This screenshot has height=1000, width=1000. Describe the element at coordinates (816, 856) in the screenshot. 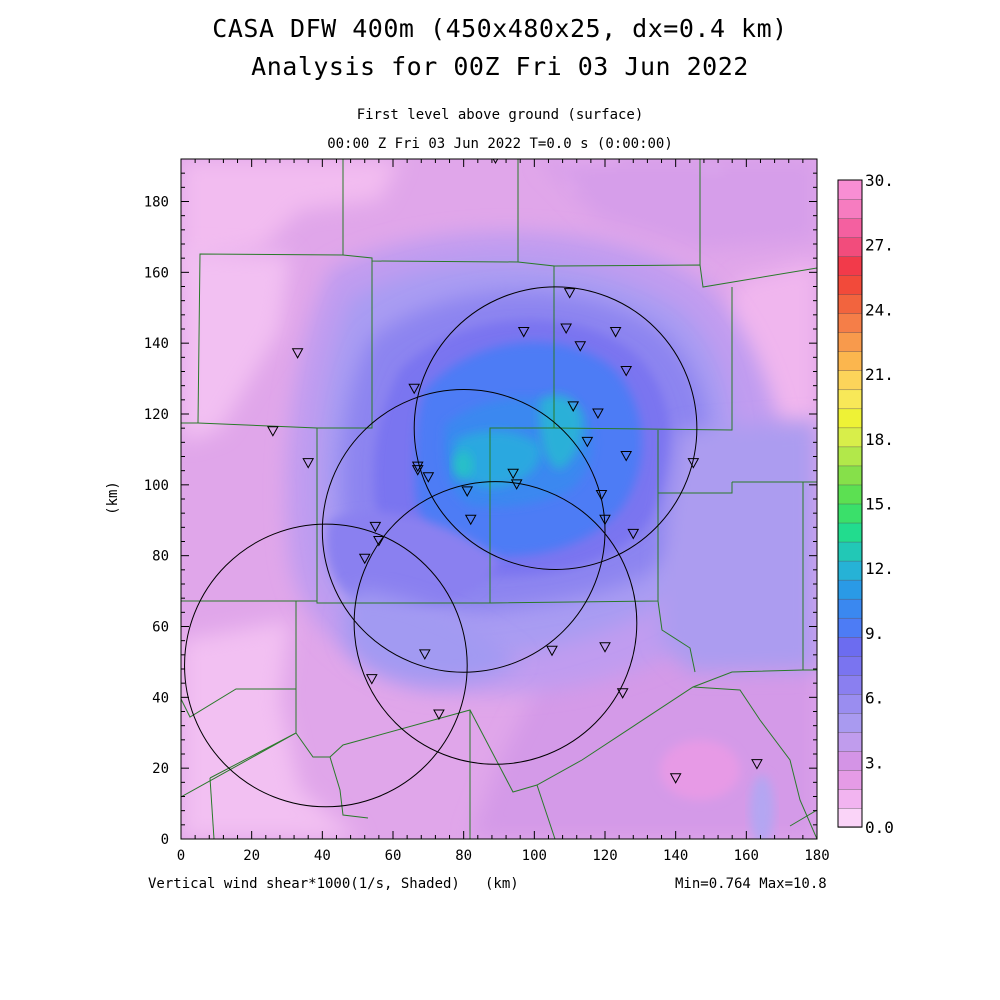

I see `x-tick-label: 180` at that location.